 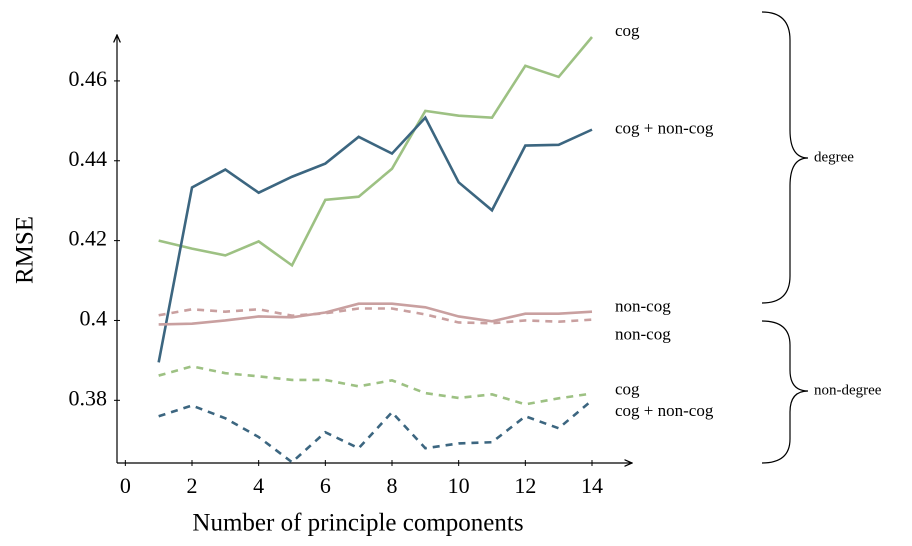 I want to click on y-axis-title: RMSE, so click(x=25, y=250).